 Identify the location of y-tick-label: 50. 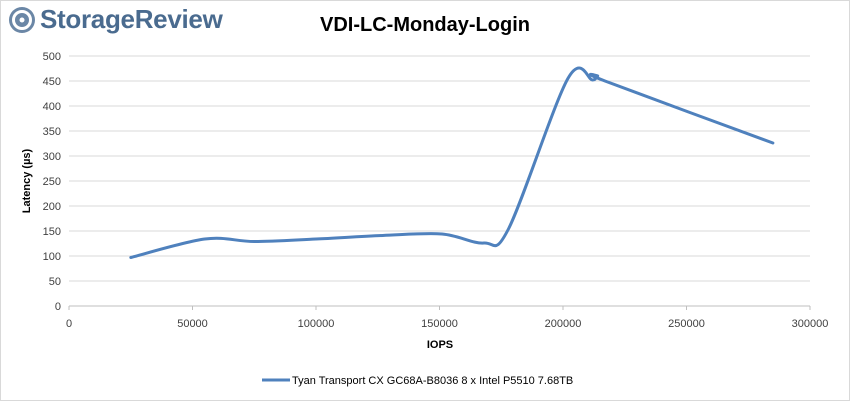
(55, 282).